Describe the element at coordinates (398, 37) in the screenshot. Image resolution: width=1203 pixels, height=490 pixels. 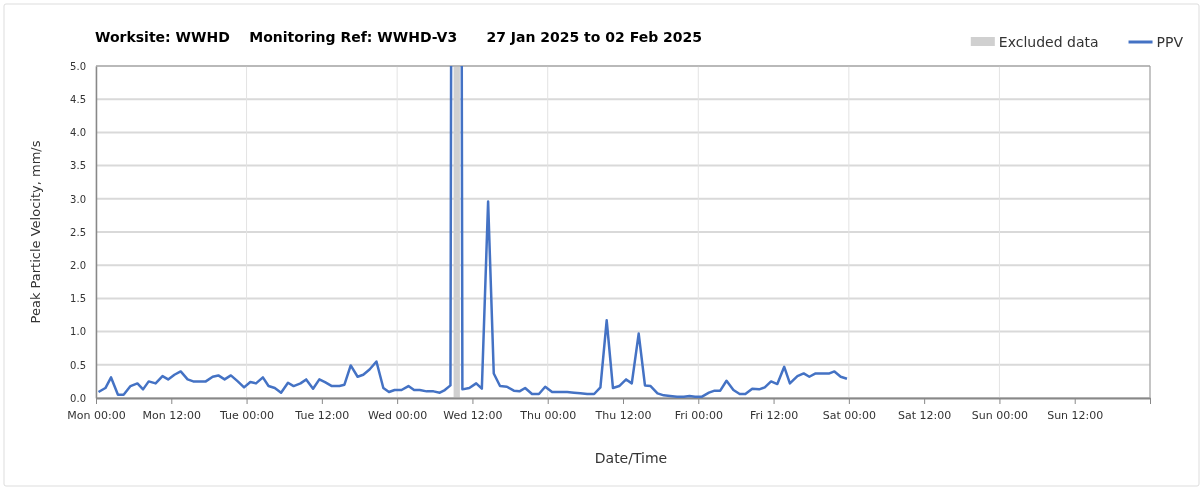
I see `chart-title: Worksite: WWHD Monitoring Ref: WWHD-V3 27 Jan 2025 to 02 Feb 2025` at that location.